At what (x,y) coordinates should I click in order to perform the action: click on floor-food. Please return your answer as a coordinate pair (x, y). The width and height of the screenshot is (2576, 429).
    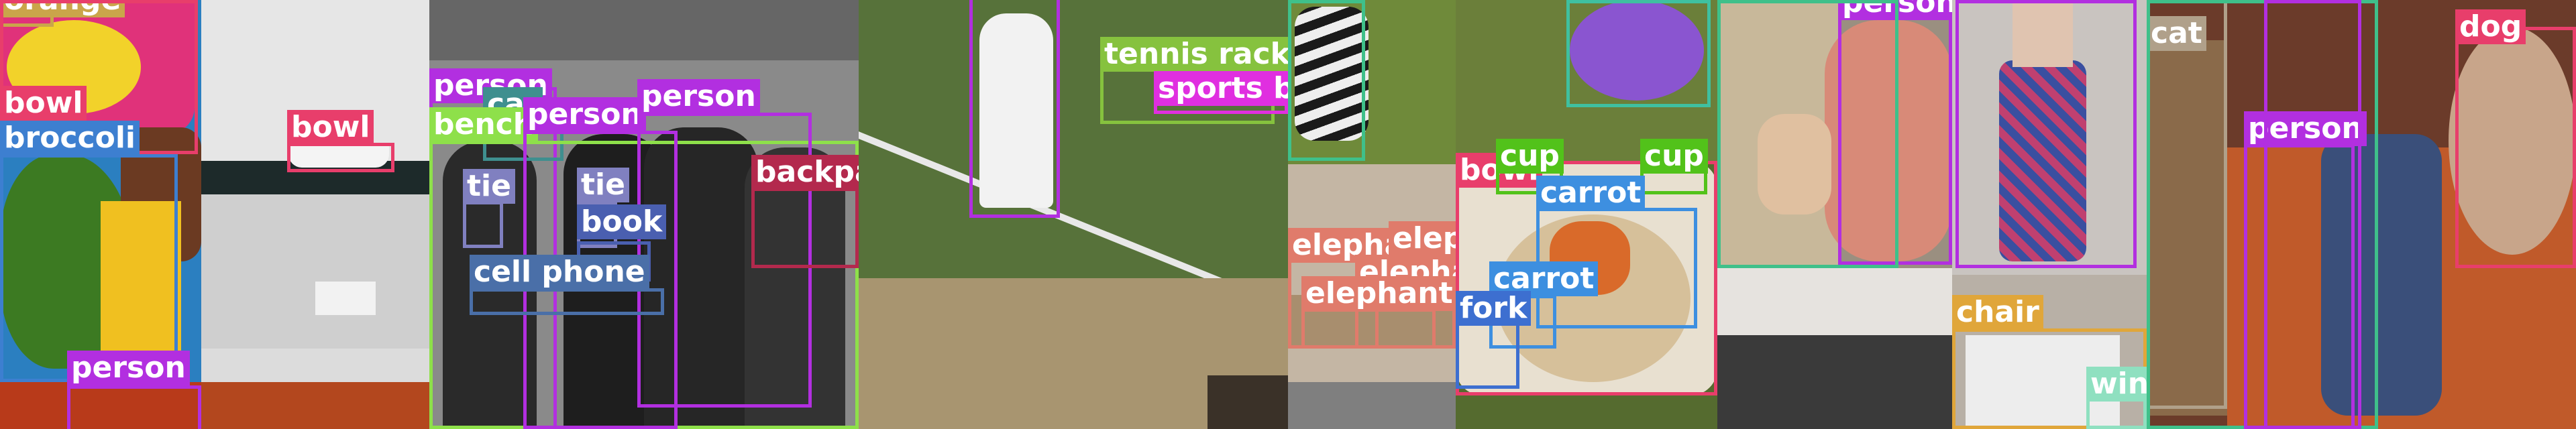
    Looking at the image, I should click on (315, 405).